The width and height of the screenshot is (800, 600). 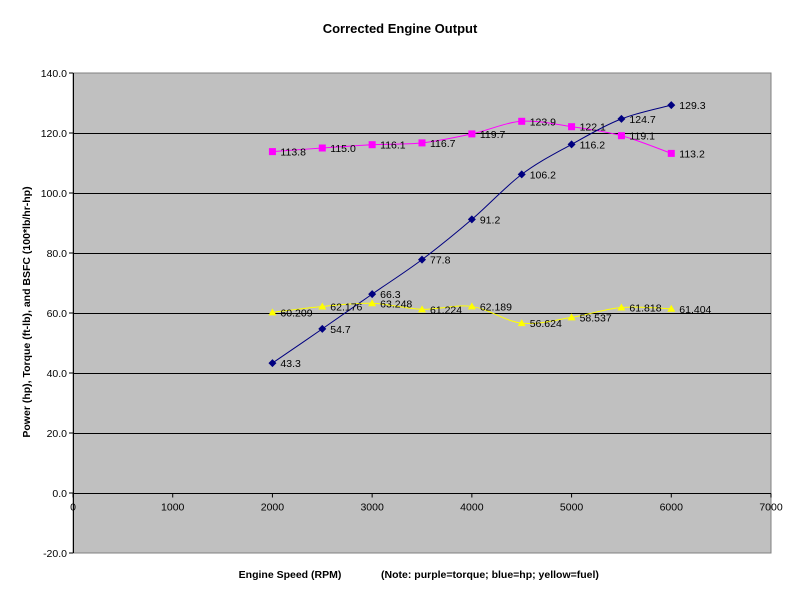 I want to click on data-label-fuel: 63.248, so click(x=396, y=304).